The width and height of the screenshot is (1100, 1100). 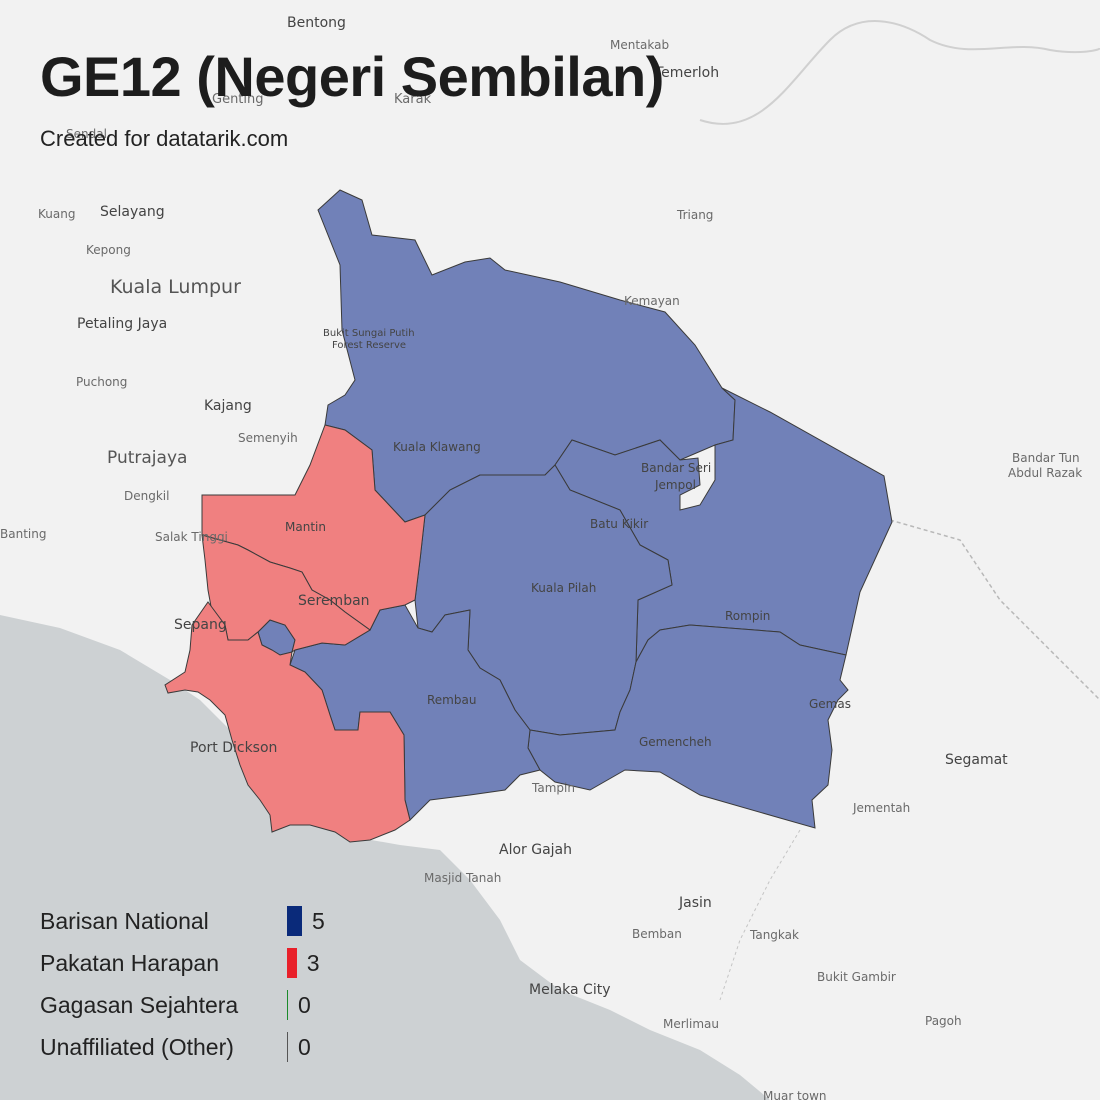 I want to click on place-label-banting: Banting, so click(x=23, y=534).